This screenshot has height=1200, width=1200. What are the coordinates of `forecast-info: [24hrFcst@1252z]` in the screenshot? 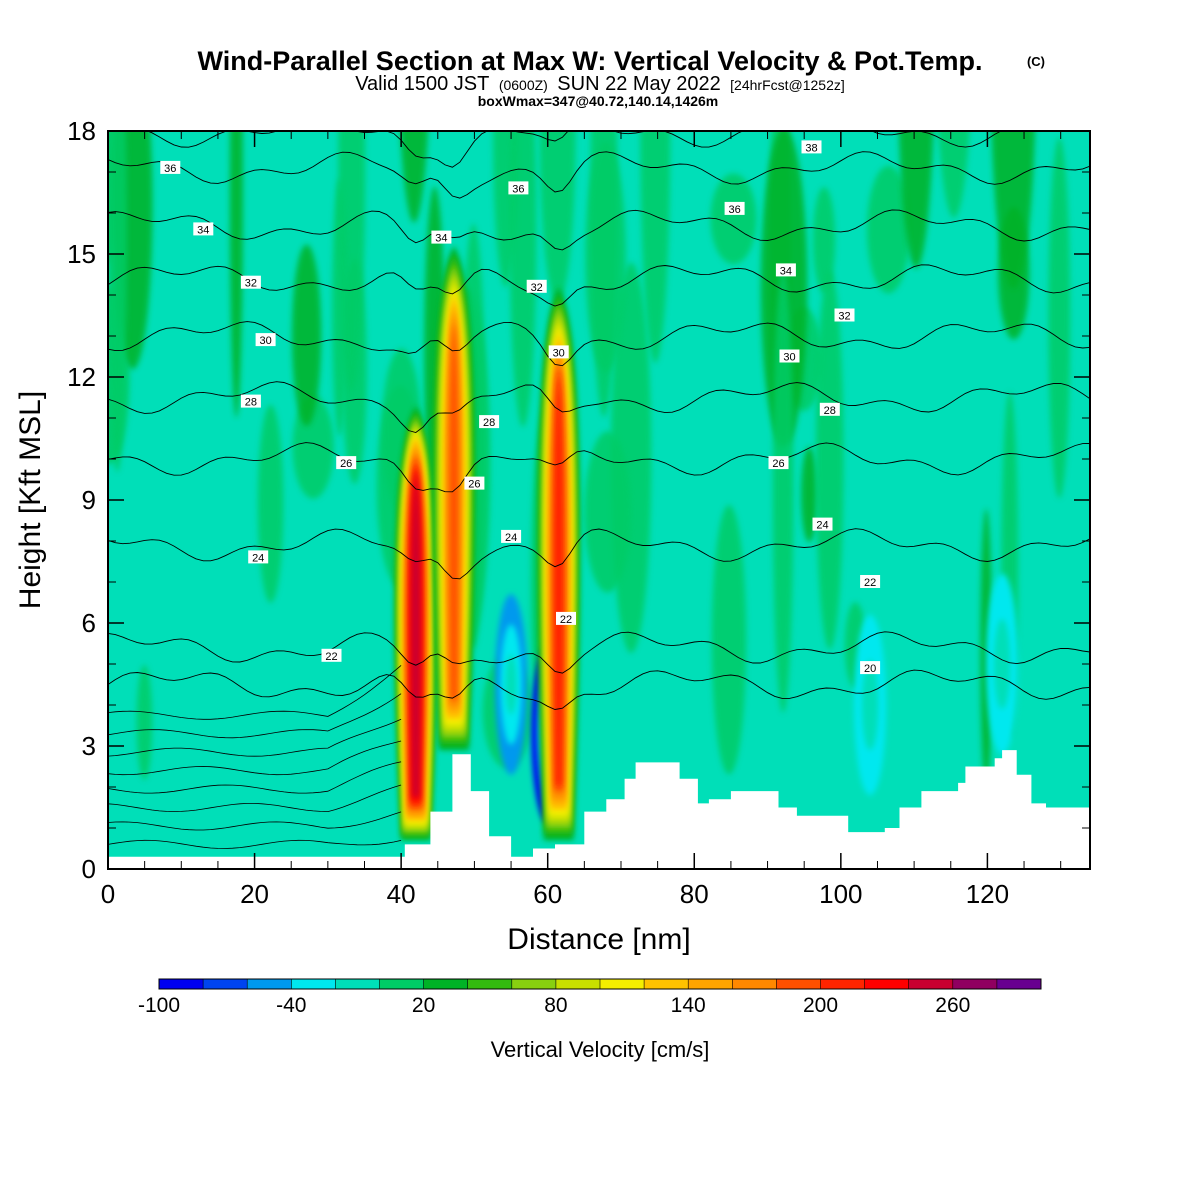 It's located at (787, 85).